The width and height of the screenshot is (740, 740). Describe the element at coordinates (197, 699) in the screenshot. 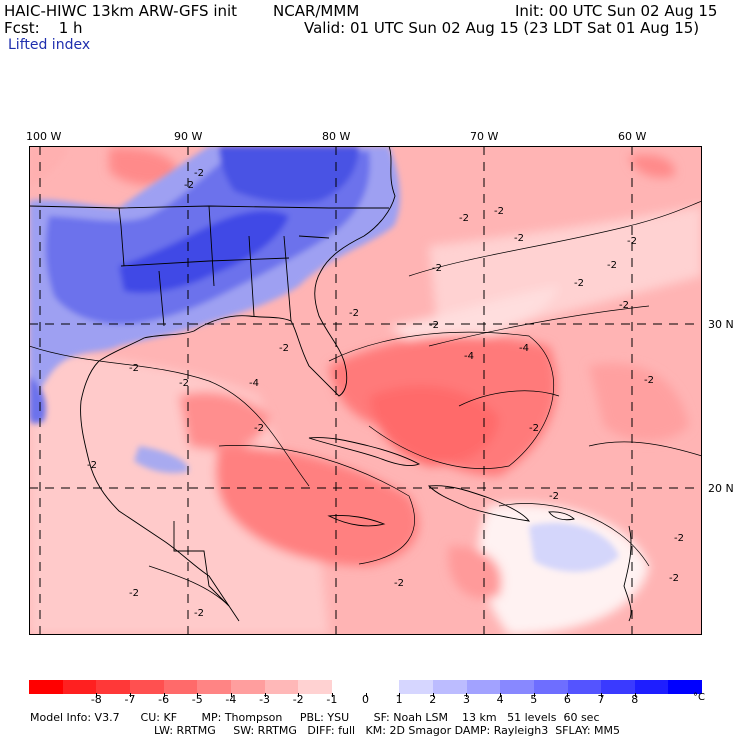

I see `color-scale-tick-label: -5` at that location.